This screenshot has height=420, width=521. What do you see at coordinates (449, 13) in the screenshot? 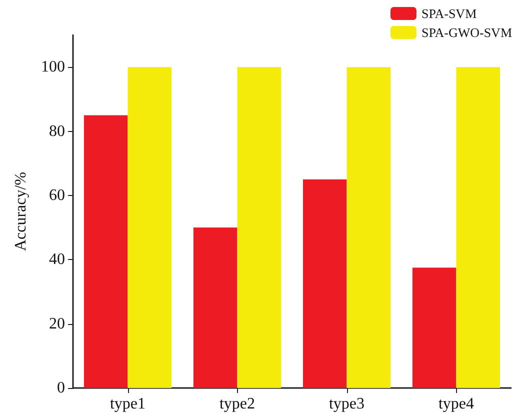
I see `legend-label: SPA-SVM` at bounding box center [449, 13].